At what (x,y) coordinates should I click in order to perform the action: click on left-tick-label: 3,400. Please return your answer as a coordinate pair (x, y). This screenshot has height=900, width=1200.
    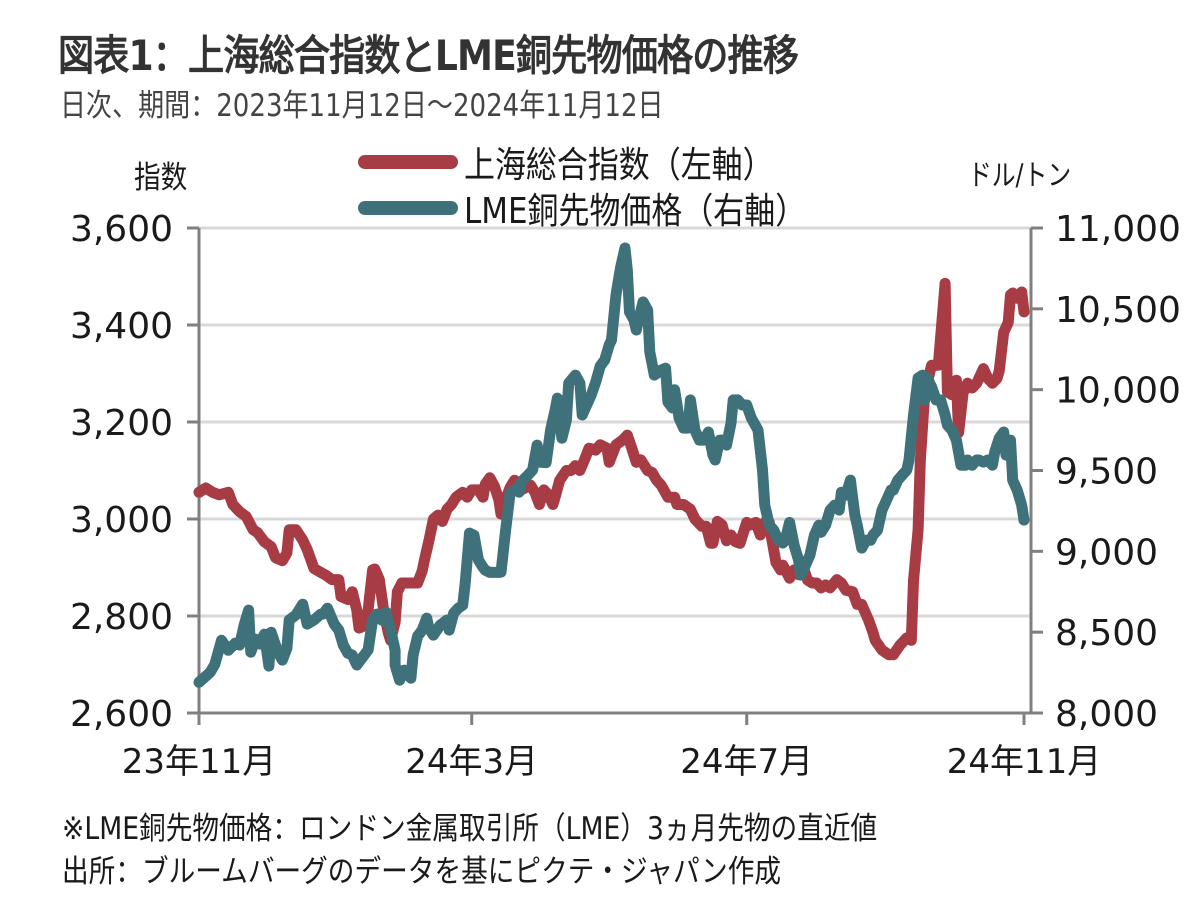
    Looking at the image, I should click on (121, 326).